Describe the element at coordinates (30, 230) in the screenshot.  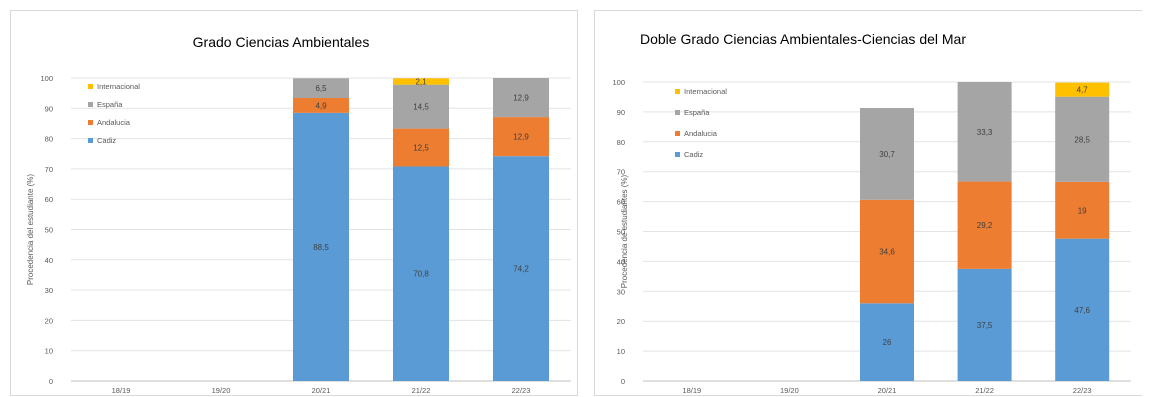
I see `y-axis-label: Procedencia del estudiante (%)` at that location.